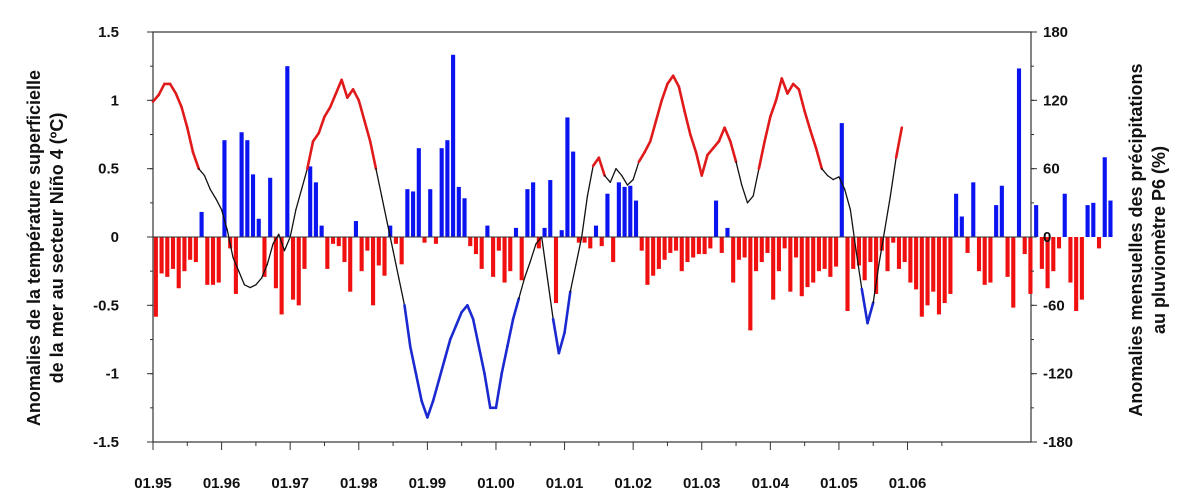 The image size is (1178, 495). What do you see at coordinates (290, 483) in the screenshot?
I see `x-tick-label: 01.97` at bounding box center [290, 483].